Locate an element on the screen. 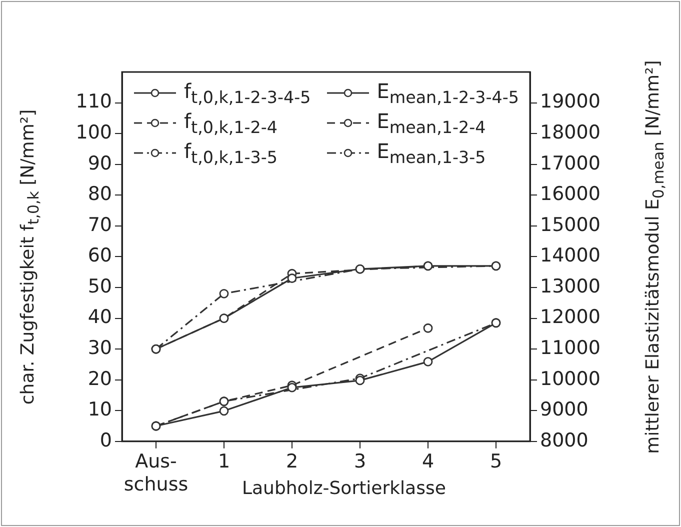 The width and height of the screenshot is (681, 527). y2-tick-label: 14000 is located at coordinates (570, 255).